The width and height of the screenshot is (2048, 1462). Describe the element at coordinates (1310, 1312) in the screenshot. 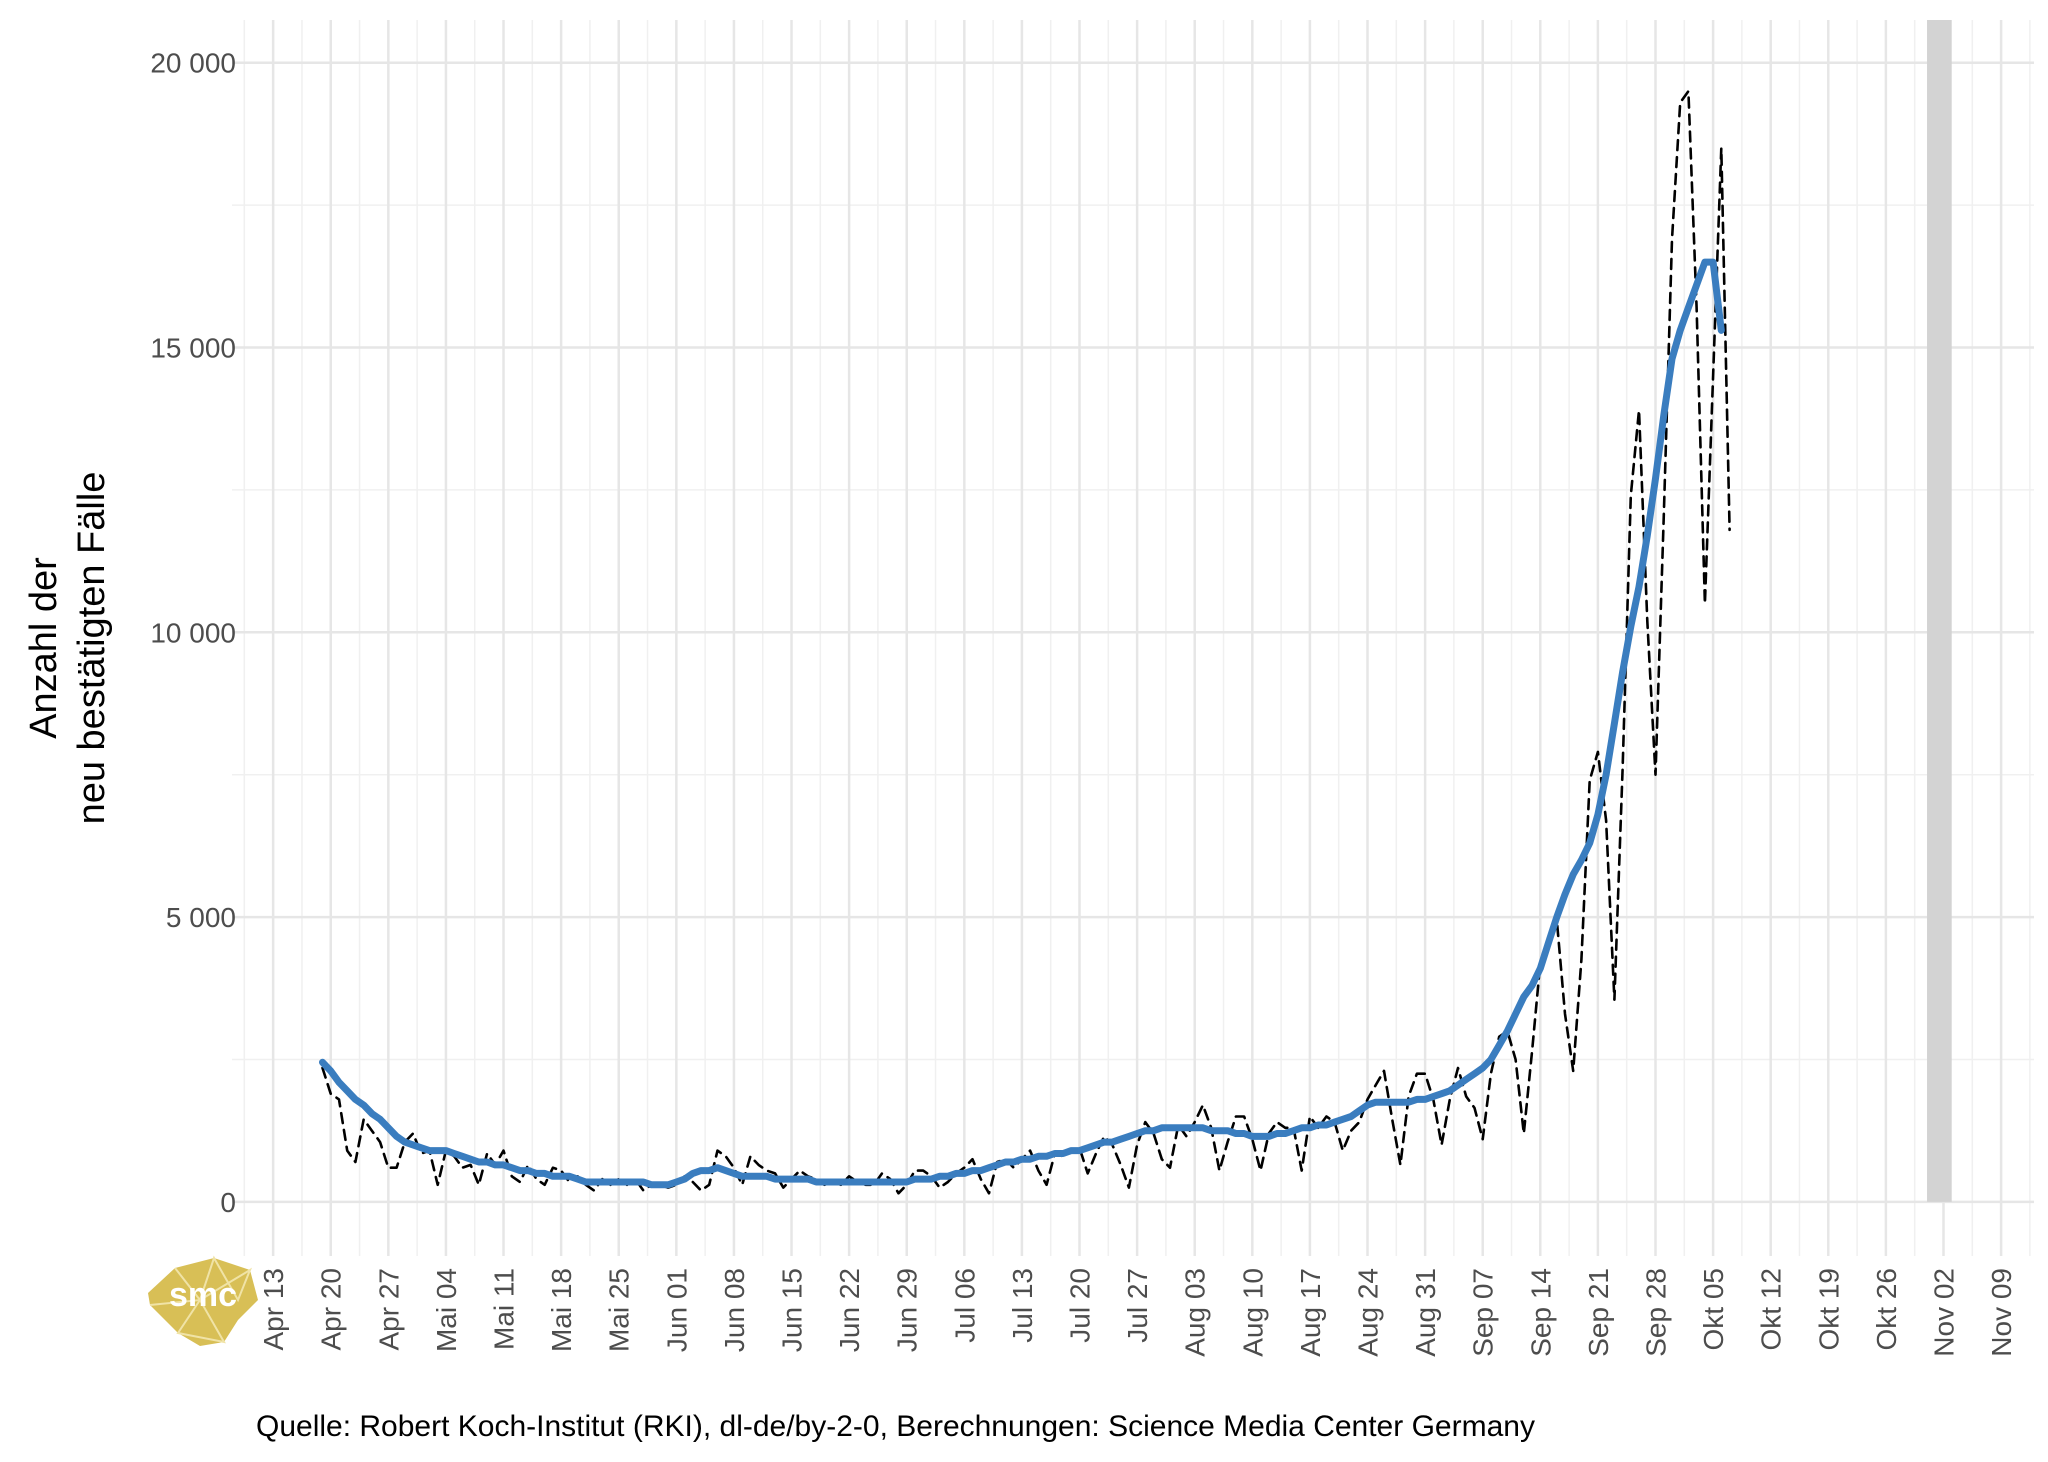

I see `x-tick-label: Aug 17` at that location.